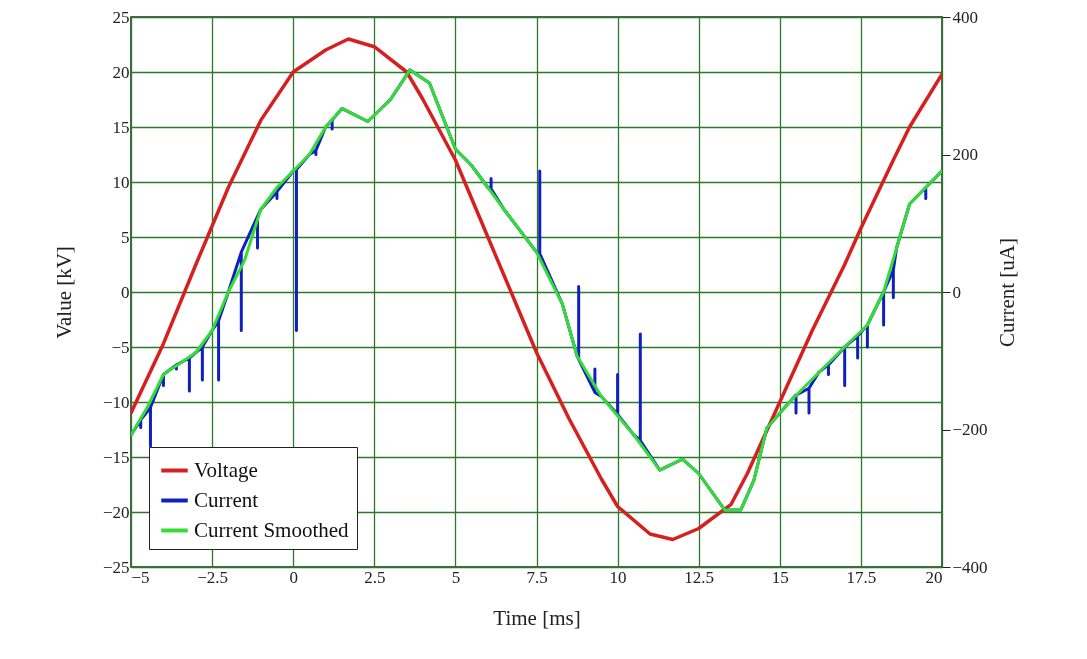  What do you see at coordinates (537, 577) in the screenshot?
I see `x-tick-label: 7.5` at bounding box center [537, 577].